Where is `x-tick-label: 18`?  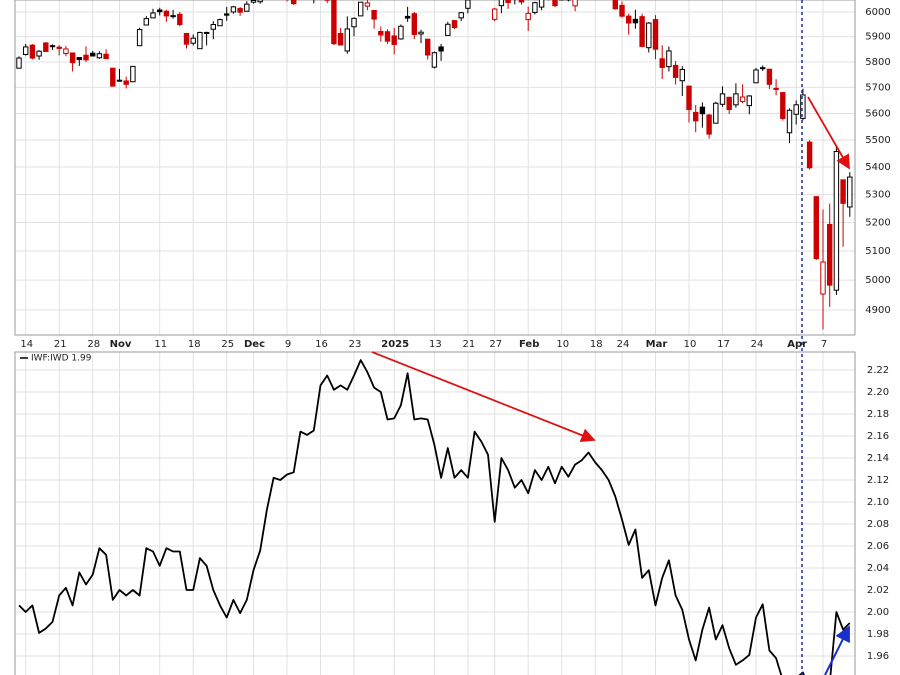 x-tick-label: 18 is located at coordinates (194, 344).